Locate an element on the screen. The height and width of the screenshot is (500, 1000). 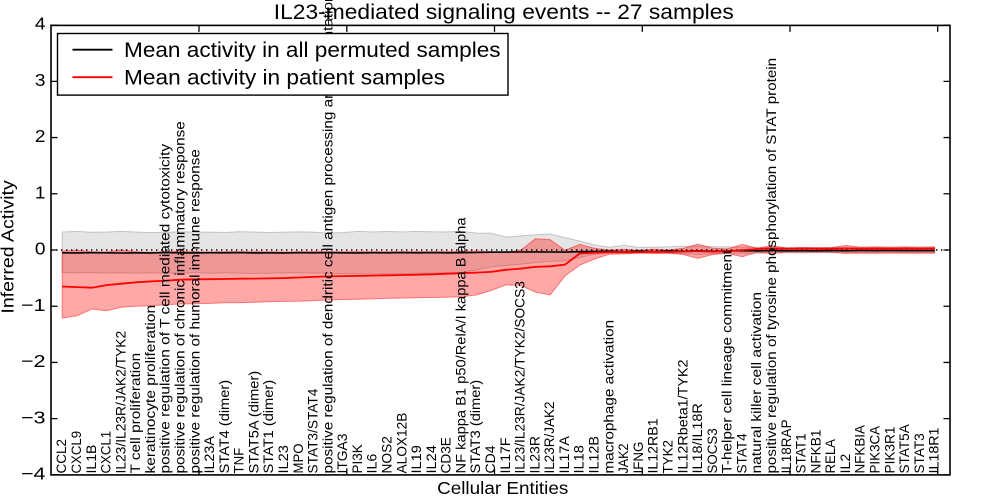
svg-text: −2 is located at coordinates (33, 361).